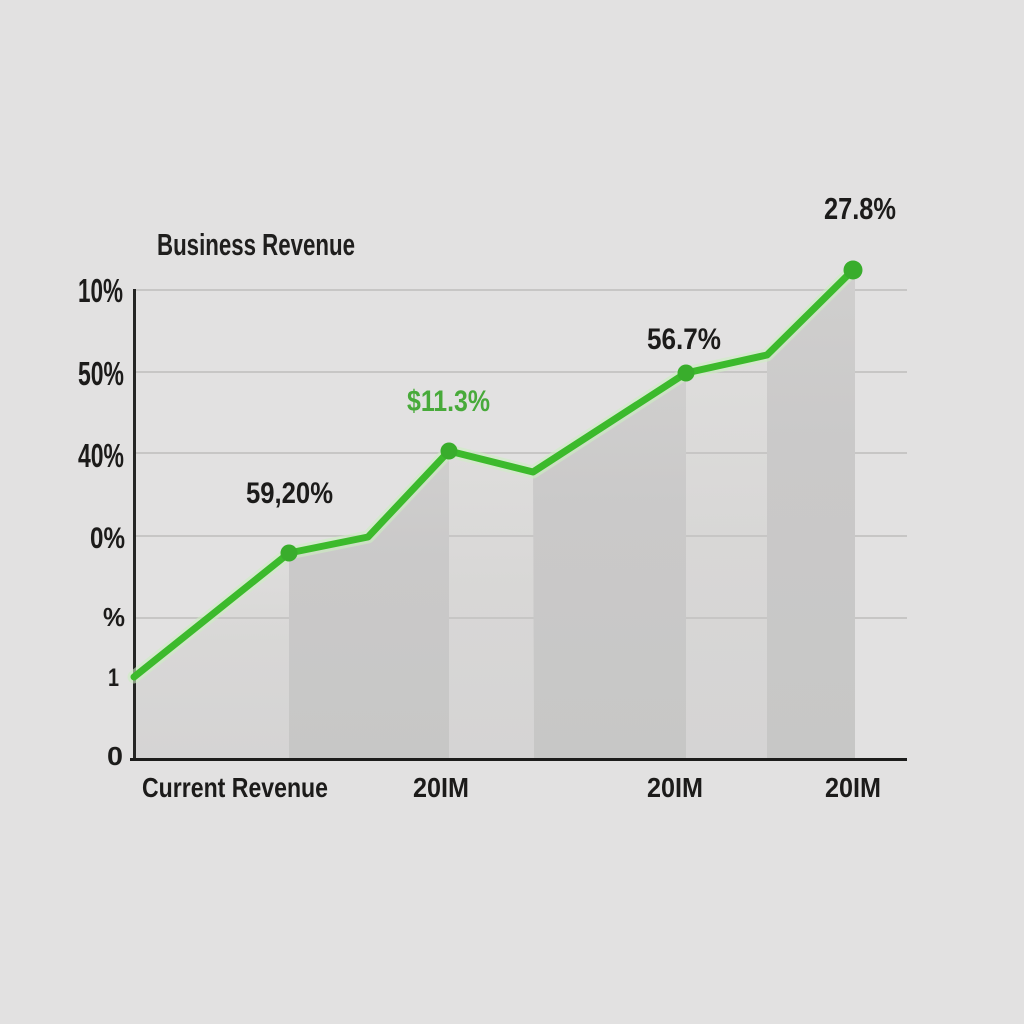  Describe the element at coordinates (115, 756) in the screenshot. I see `svg-text: 0` at that location.